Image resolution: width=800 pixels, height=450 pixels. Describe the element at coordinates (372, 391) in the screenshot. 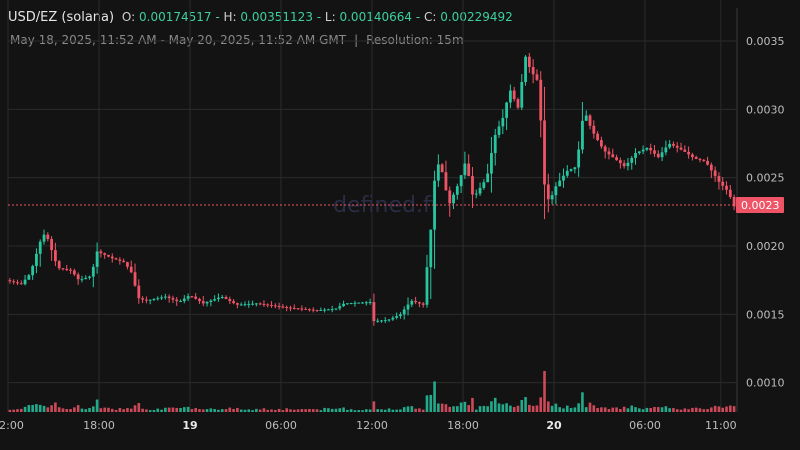

I see `volume-bars` at that location.